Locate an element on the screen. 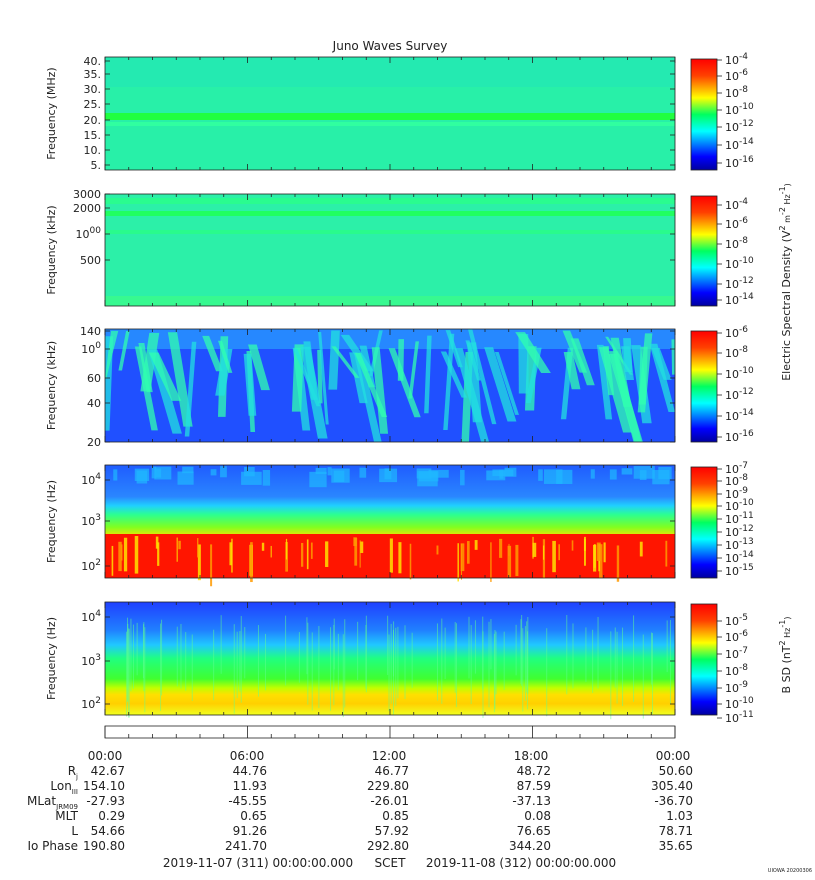  ytick-label: 500 is located at coordinates (90, 260).